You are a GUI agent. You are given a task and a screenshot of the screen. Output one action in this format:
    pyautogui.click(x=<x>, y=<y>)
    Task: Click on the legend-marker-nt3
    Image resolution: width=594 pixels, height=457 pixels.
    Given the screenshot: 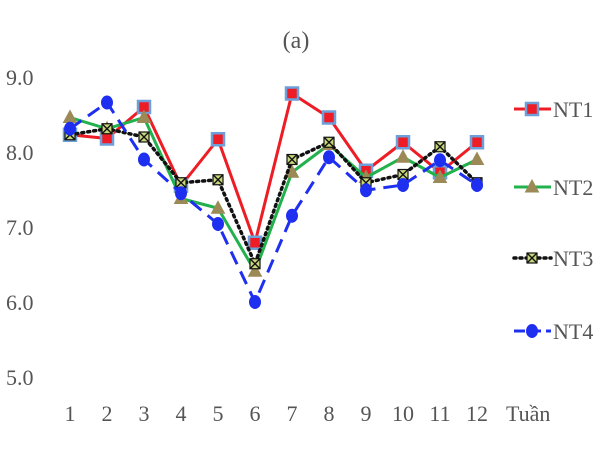 What is the action you would take?
    pyautogui.click(x=532, y=258)
    